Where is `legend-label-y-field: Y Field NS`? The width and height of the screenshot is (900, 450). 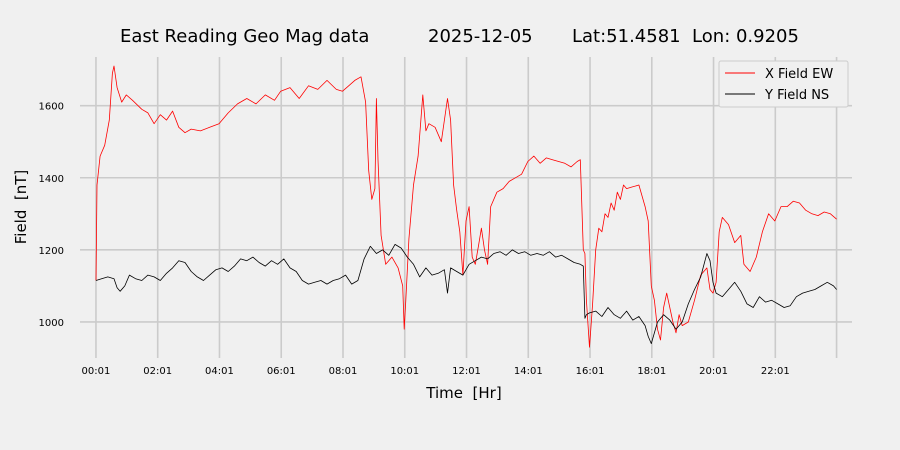 legend-label-y-field: Y Field NS is located at coordinates (796, 95).